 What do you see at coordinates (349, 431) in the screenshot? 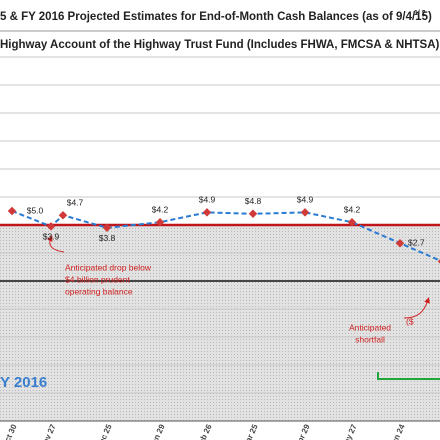
I see `x-tick-label: May 27` at bounding box center [349, 431].